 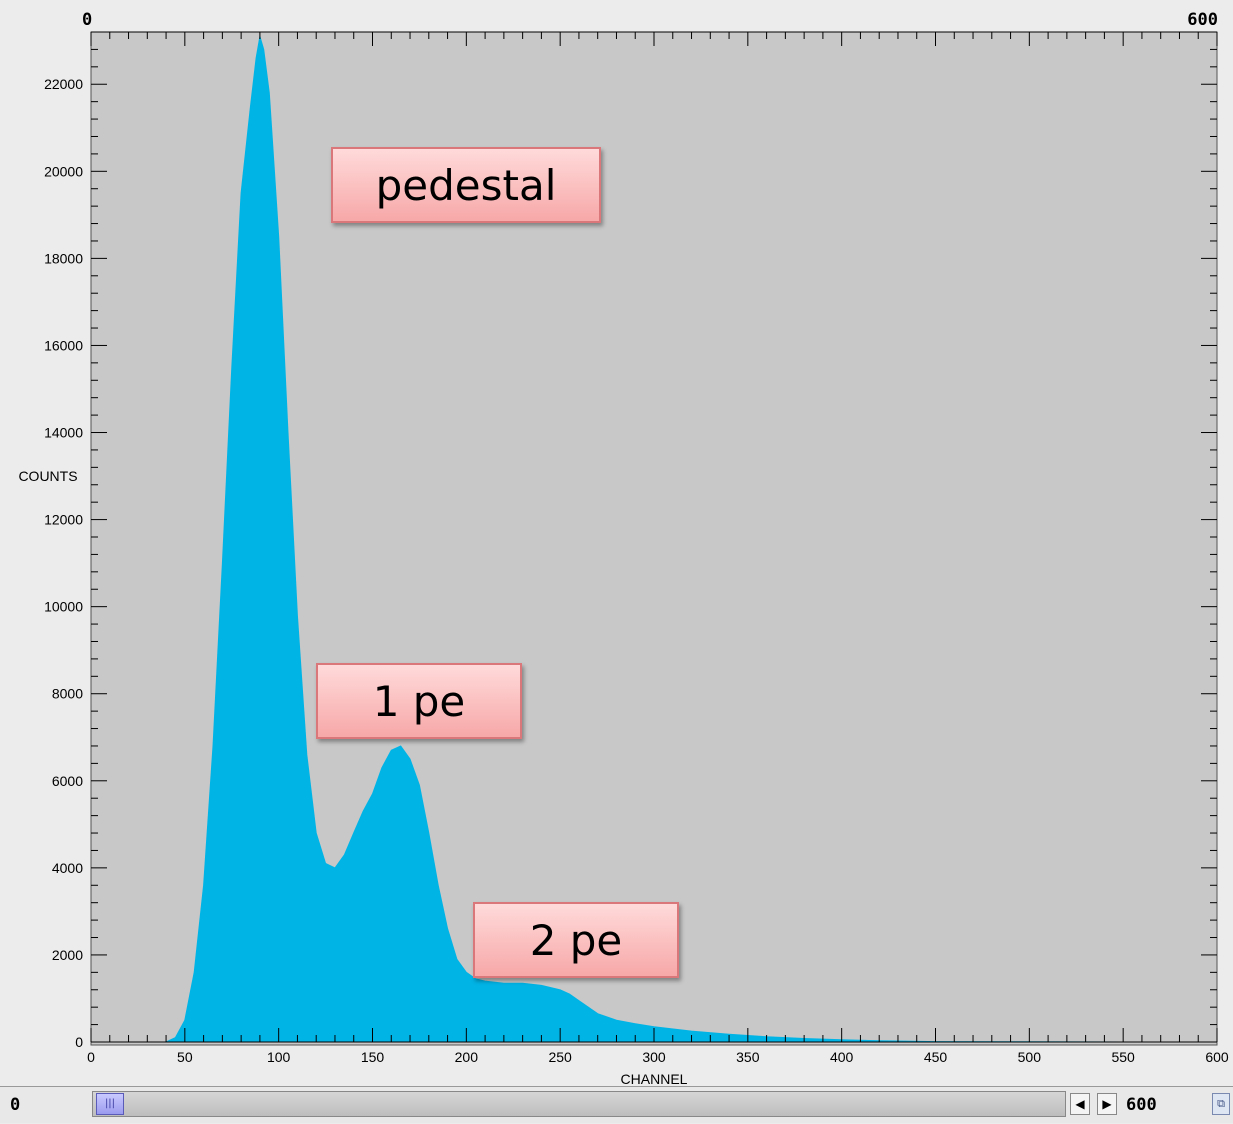 I want to click on range-scrollbar: 0 ||| ◀ ▶ 600 ⧉, so click(x=616, y=1104).